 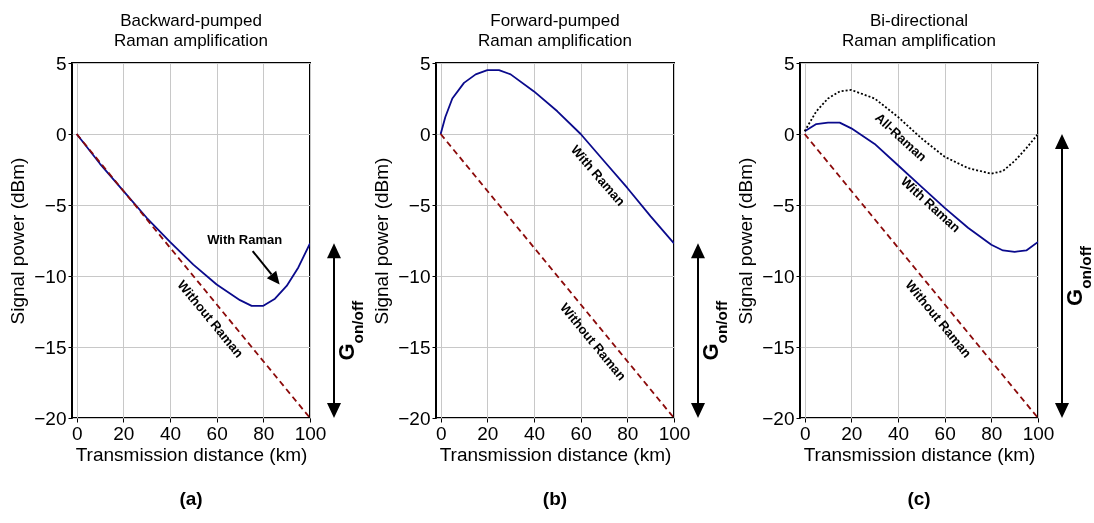 I want to click on series-label: With Raman, so click(x=245, y=239).